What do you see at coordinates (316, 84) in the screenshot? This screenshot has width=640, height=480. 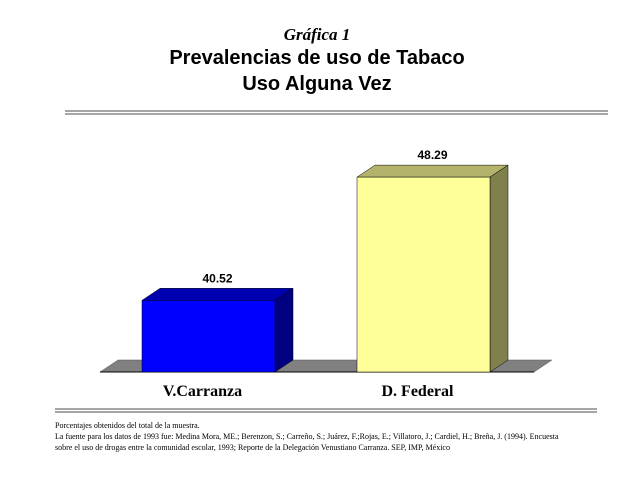 I see `chart-title: Uso Alguna Vez` at bounding box center [316, 84].